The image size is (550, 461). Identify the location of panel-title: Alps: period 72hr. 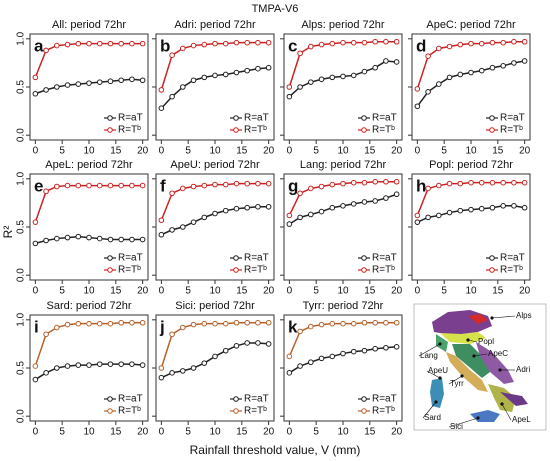
(342, 25).